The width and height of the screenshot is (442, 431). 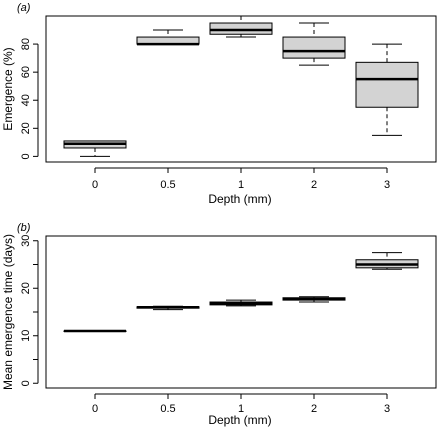 I want to click on y-tick-label: 60, so click(x=26, y=72).